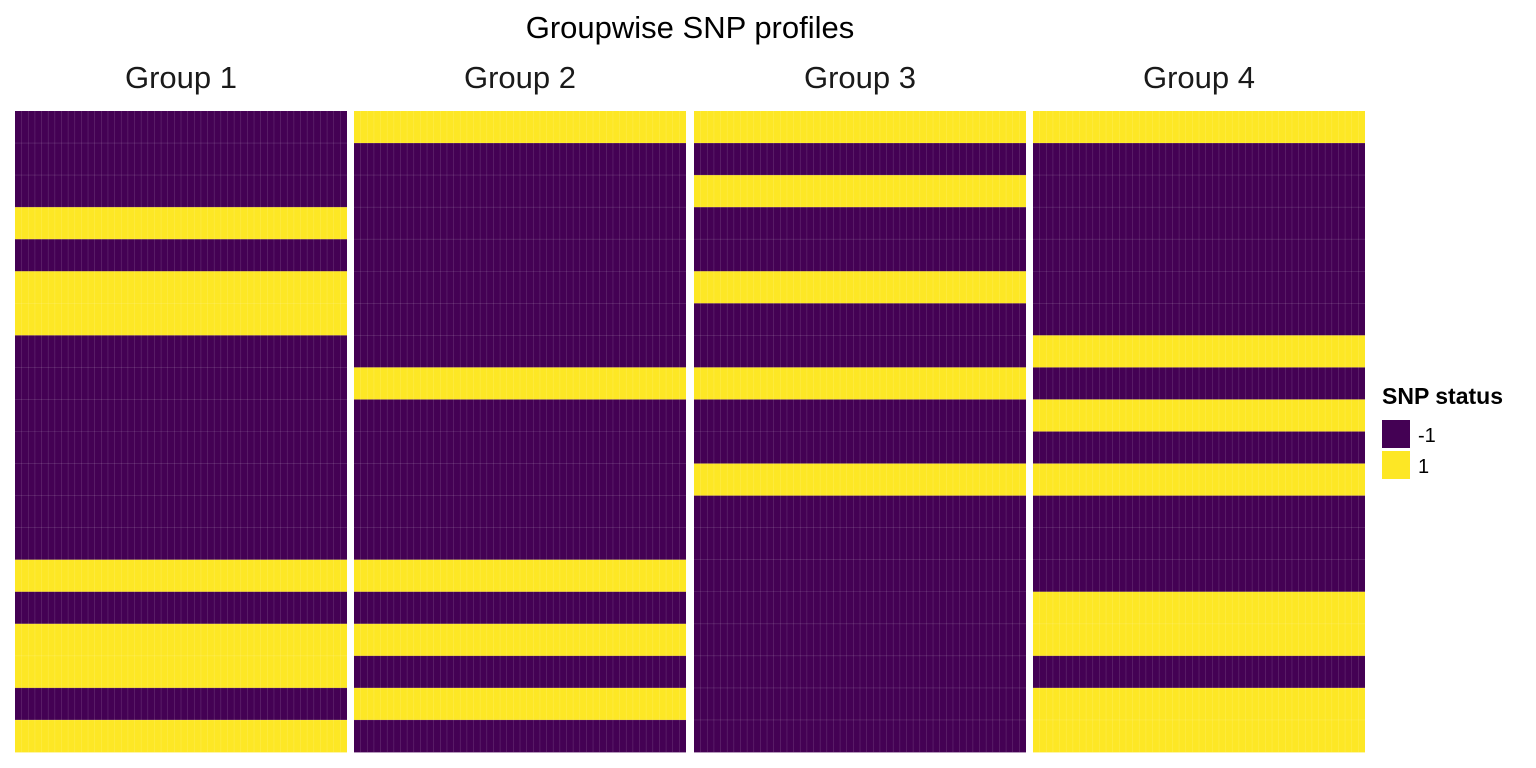 This screenshot has width=1536, height=768. What do you see at coordinates (1442, 396) in the screenshot?
I see `legend-title: SNP status` at bounding box center [1442, 396].